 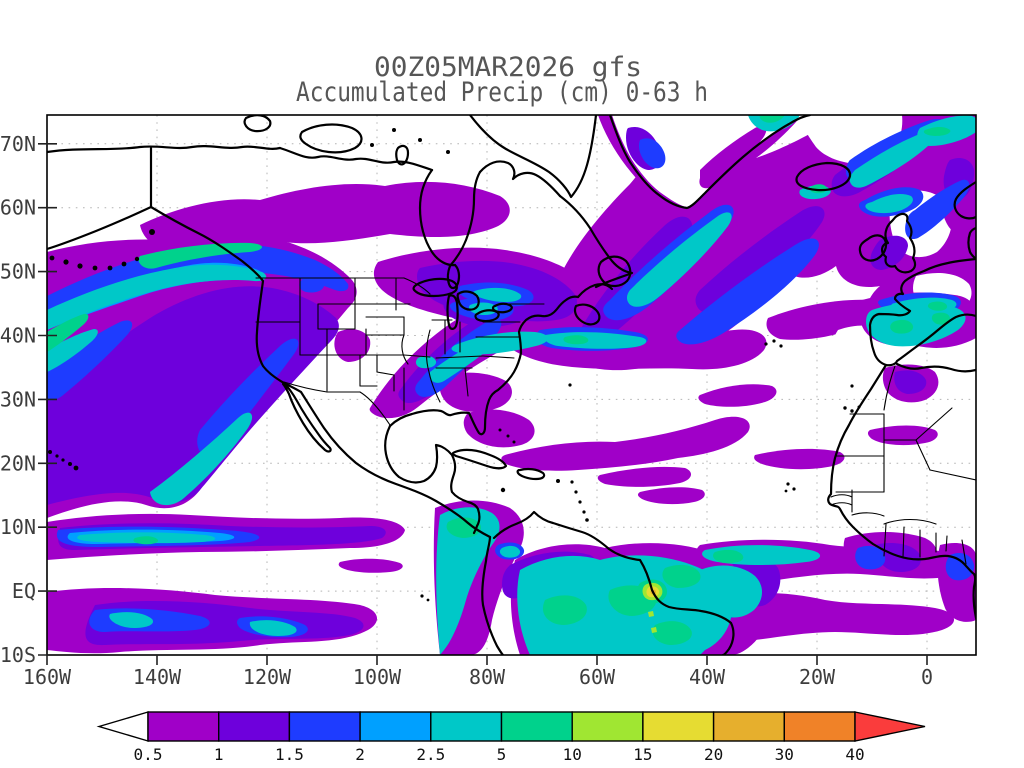 What do you see at coordinates (219, 754) in the screenshot?
I see `colorbar-label: 1` at bounding box center [219, 754].